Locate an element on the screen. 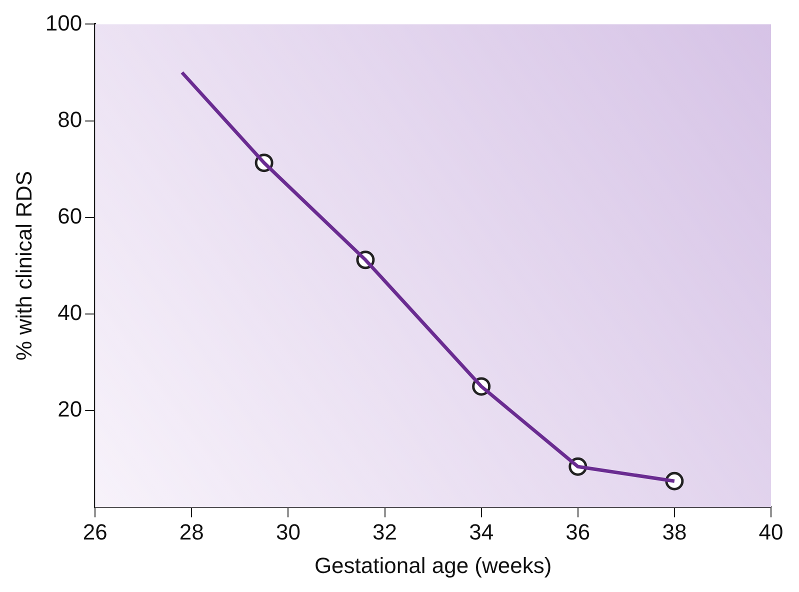  y-tick-label: 100 is located at coordinates (63, 23).